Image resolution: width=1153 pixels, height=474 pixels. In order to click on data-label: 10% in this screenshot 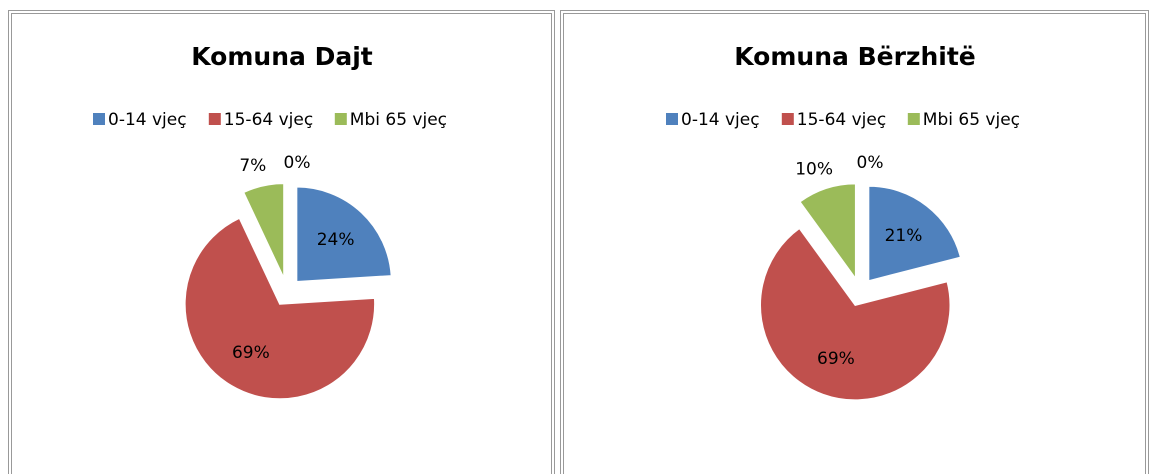, I will do `click(814, 169)`.